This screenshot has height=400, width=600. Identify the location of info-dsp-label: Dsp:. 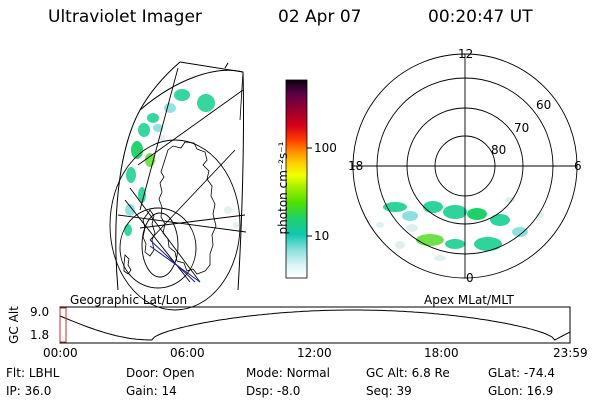
(260, 391).